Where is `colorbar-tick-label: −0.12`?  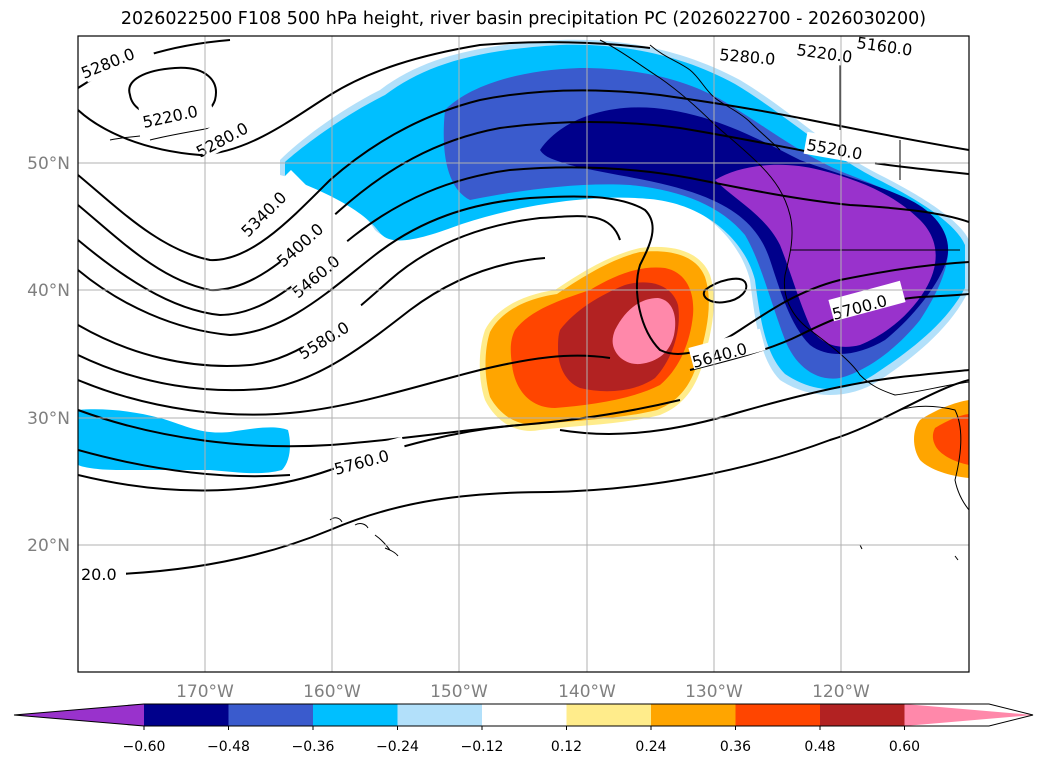 colorbar-tick-label: −0.12 is located at coordinates (482, 747).